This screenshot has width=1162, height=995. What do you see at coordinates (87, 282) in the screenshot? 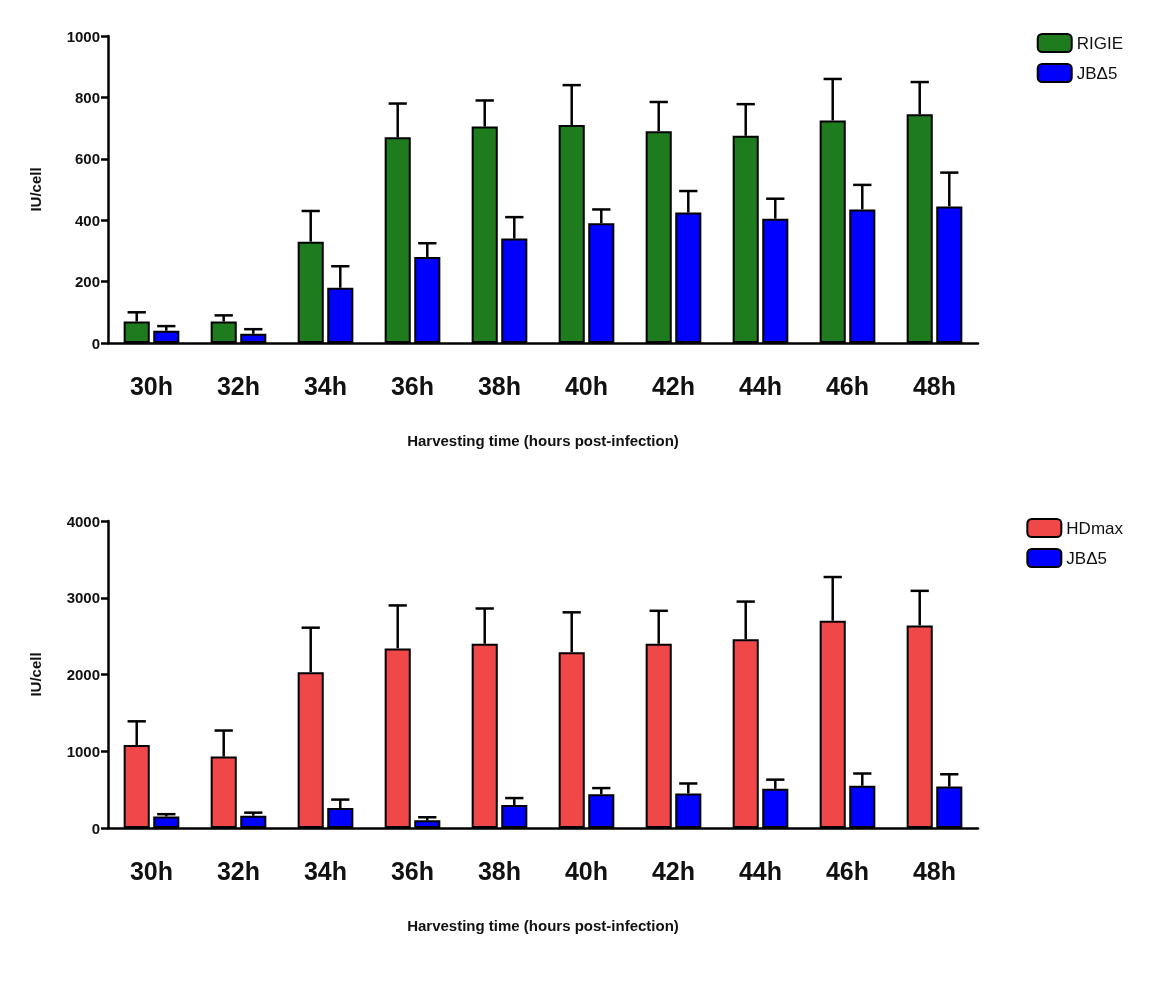
I see `y-tick-label: 200` at bounding box center [87, 282].